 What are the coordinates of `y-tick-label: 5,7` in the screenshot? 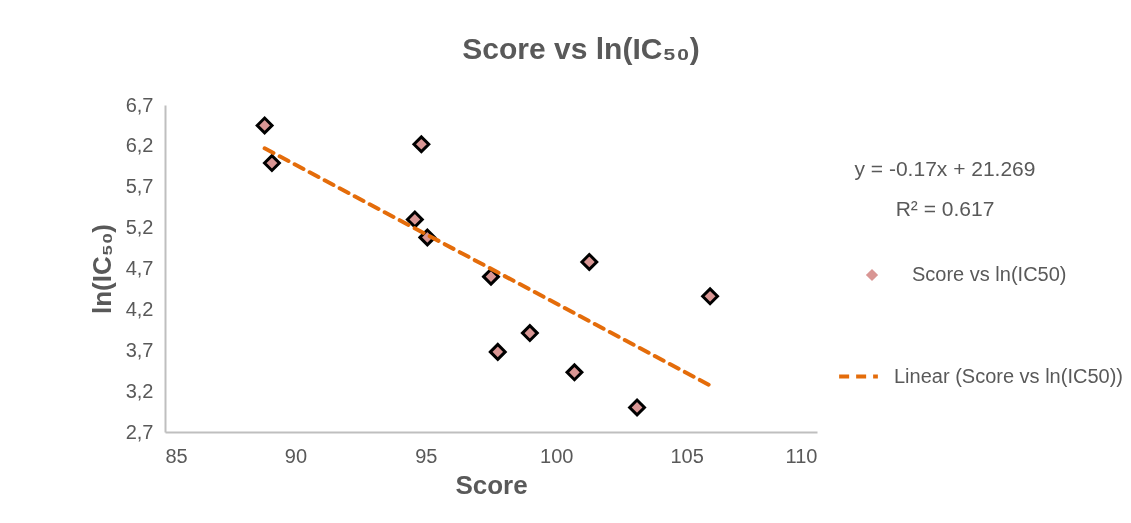 It's located at (139, 186).